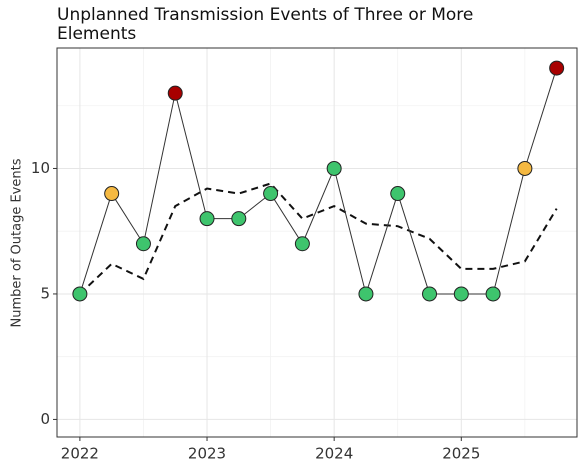  Describe the element at coordinates (461, 454) in the screenshot. I see `x-tick-label: 2025` at that location.